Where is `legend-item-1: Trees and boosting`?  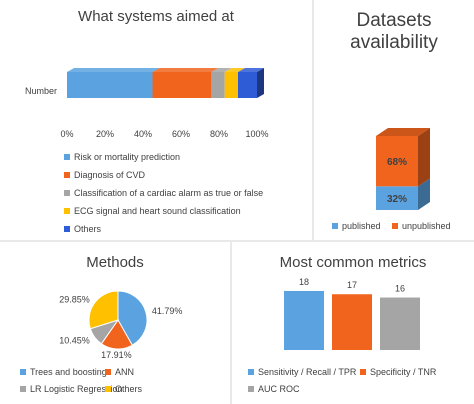
legend-item-1: Trees and boosting is located at coordinates (63, 372).